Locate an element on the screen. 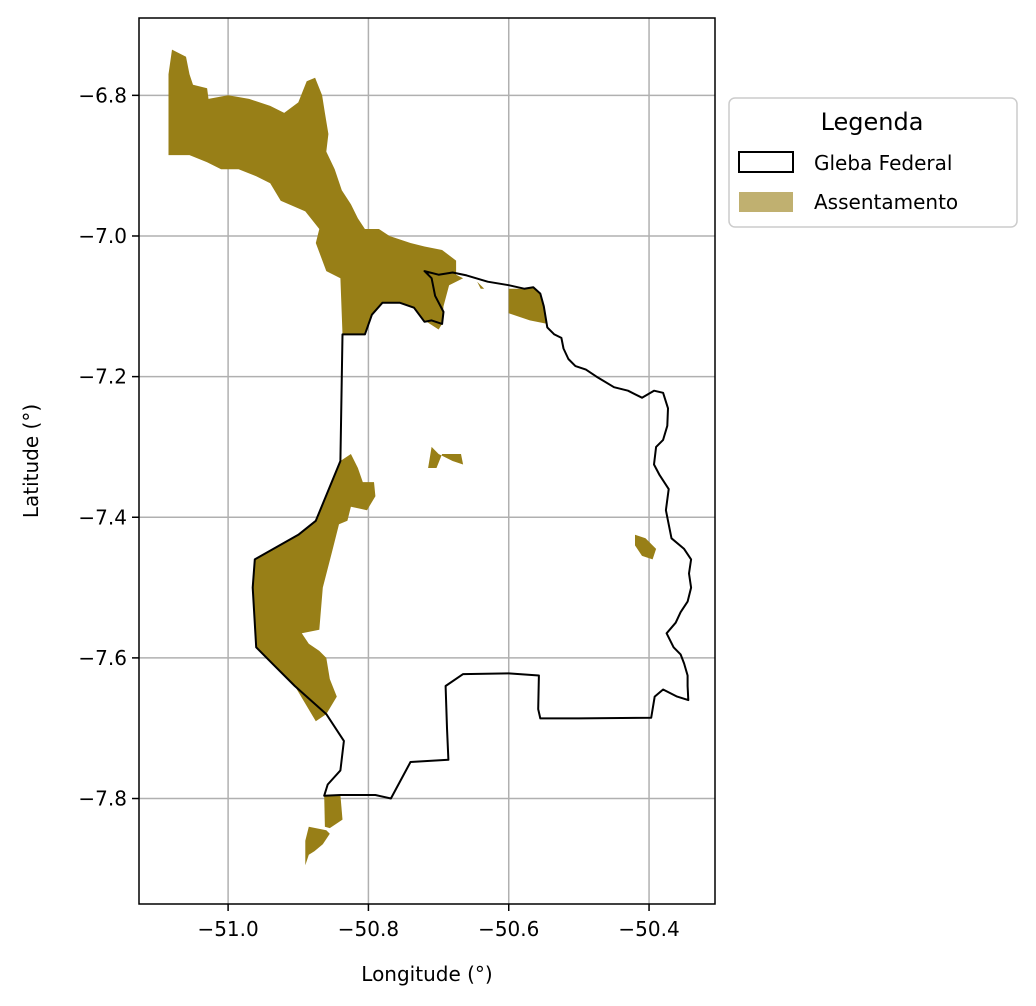 Image resolution: width=1036 pixels, height=1006 pixels. legend-label-gleba-federal: Gleba Federal is located at coordinates (883, 163).